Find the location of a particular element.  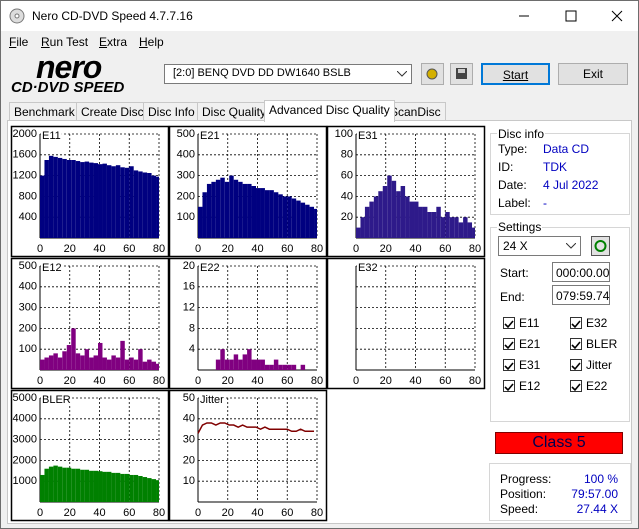

tab: Create Disc is located at coordinates (112, 111).